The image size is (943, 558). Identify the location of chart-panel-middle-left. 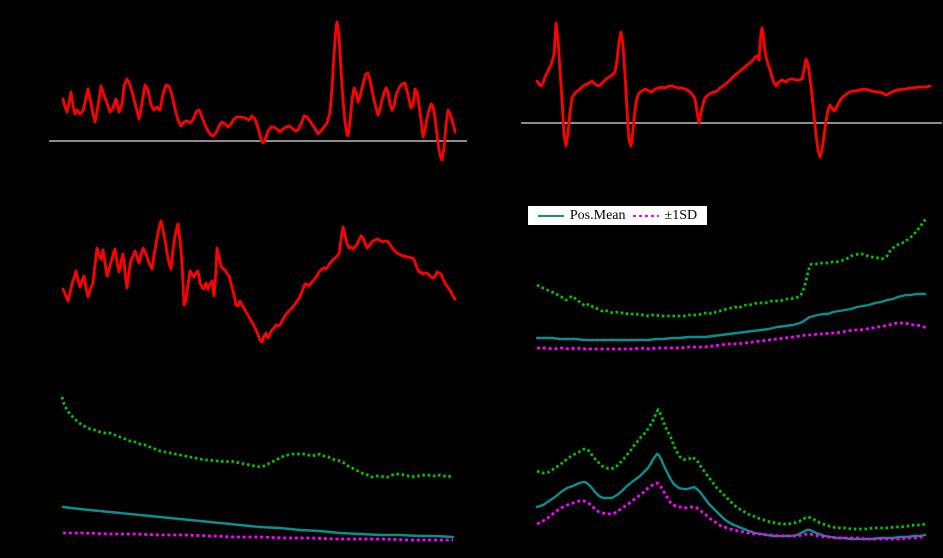
(259, 281).